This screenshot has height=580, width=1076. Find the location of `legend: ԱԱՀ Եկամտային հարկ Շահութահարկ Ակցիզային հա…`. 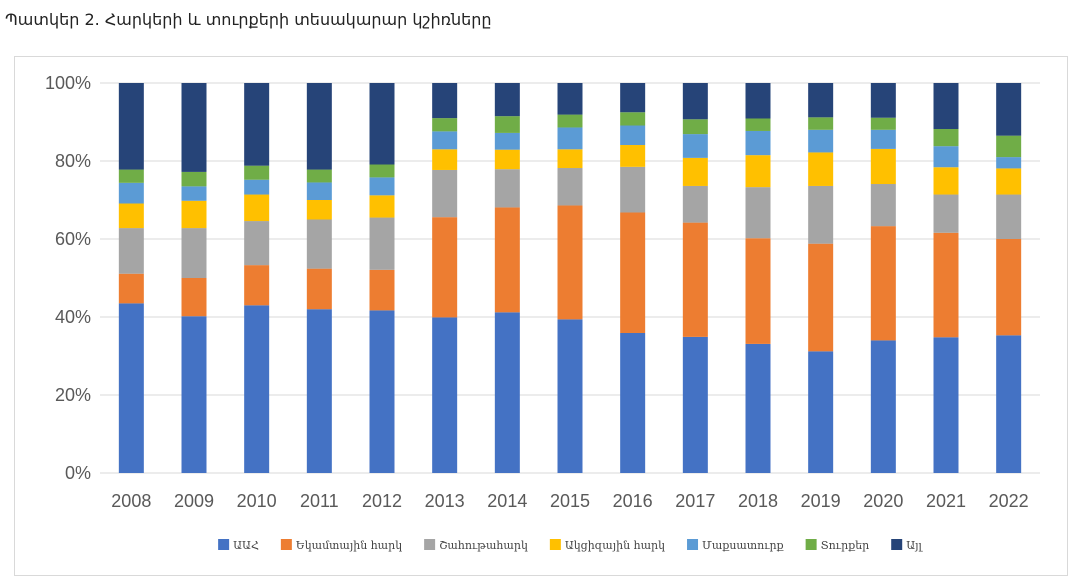

legend: ԱԱՀ Եկամտային հարկ Շահութահարկ Ակցիզային հա… is located at coordinates (571, 545).